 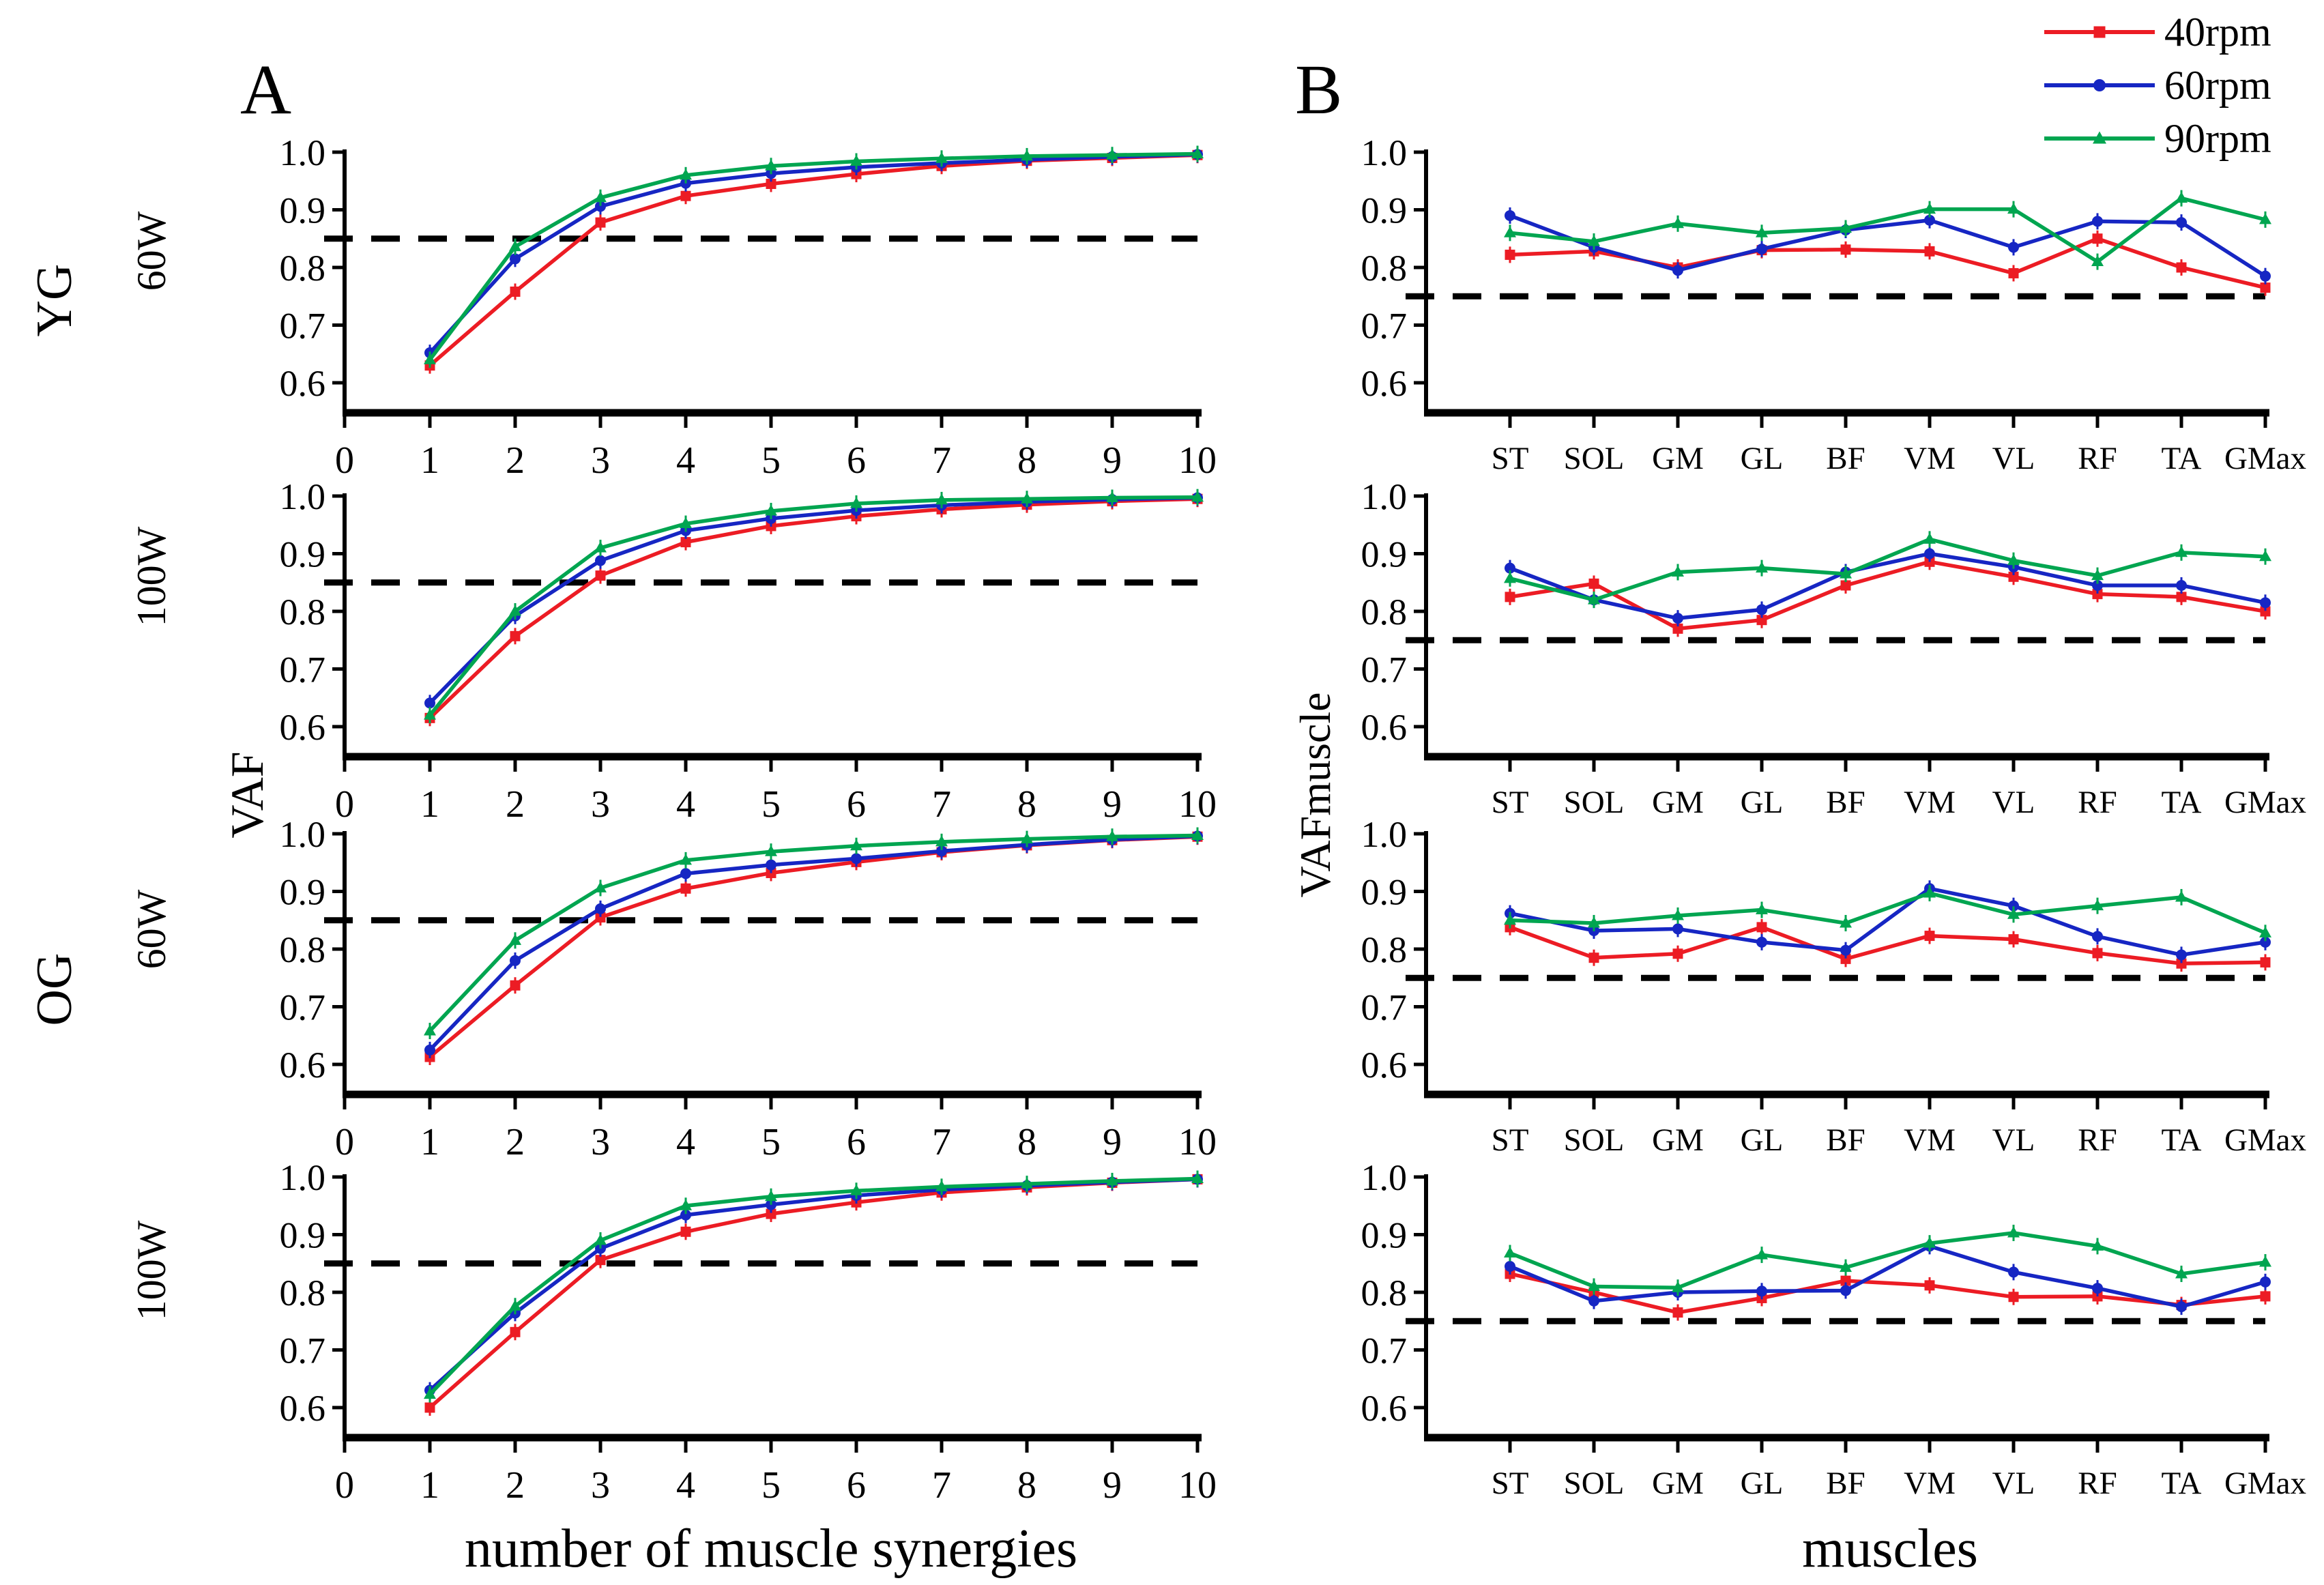 I want to click on x-tick-label: 7, so click(x=941, y=804).